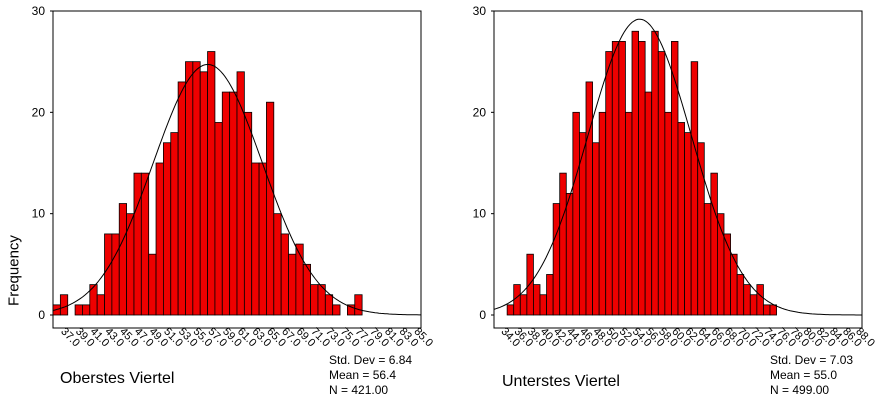  I want to click on y-axis-label: Frequency, so click(14, 270).